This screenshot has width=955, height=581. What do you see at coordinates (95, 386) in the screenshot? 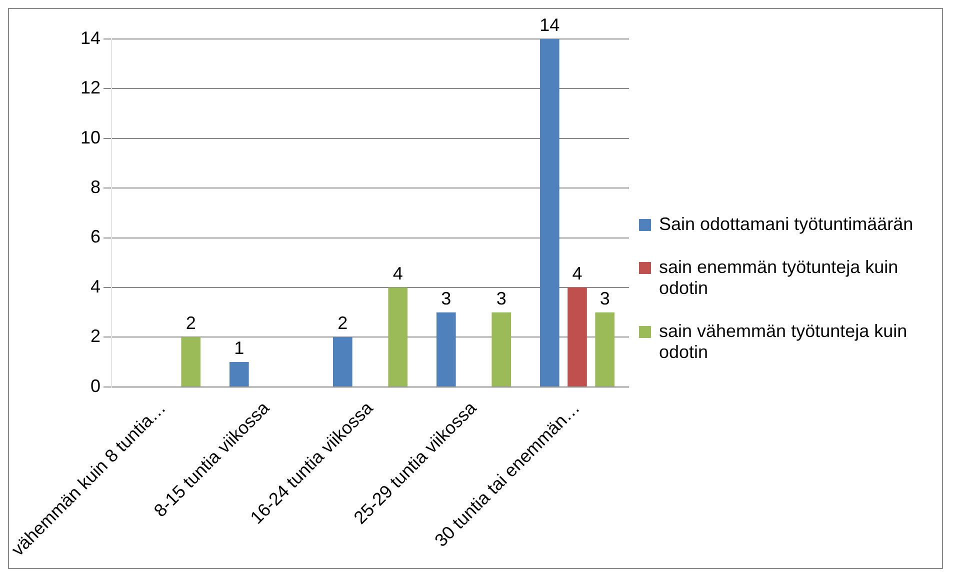
I see `y-tick-label: 0` at bounding box center [95, 386].